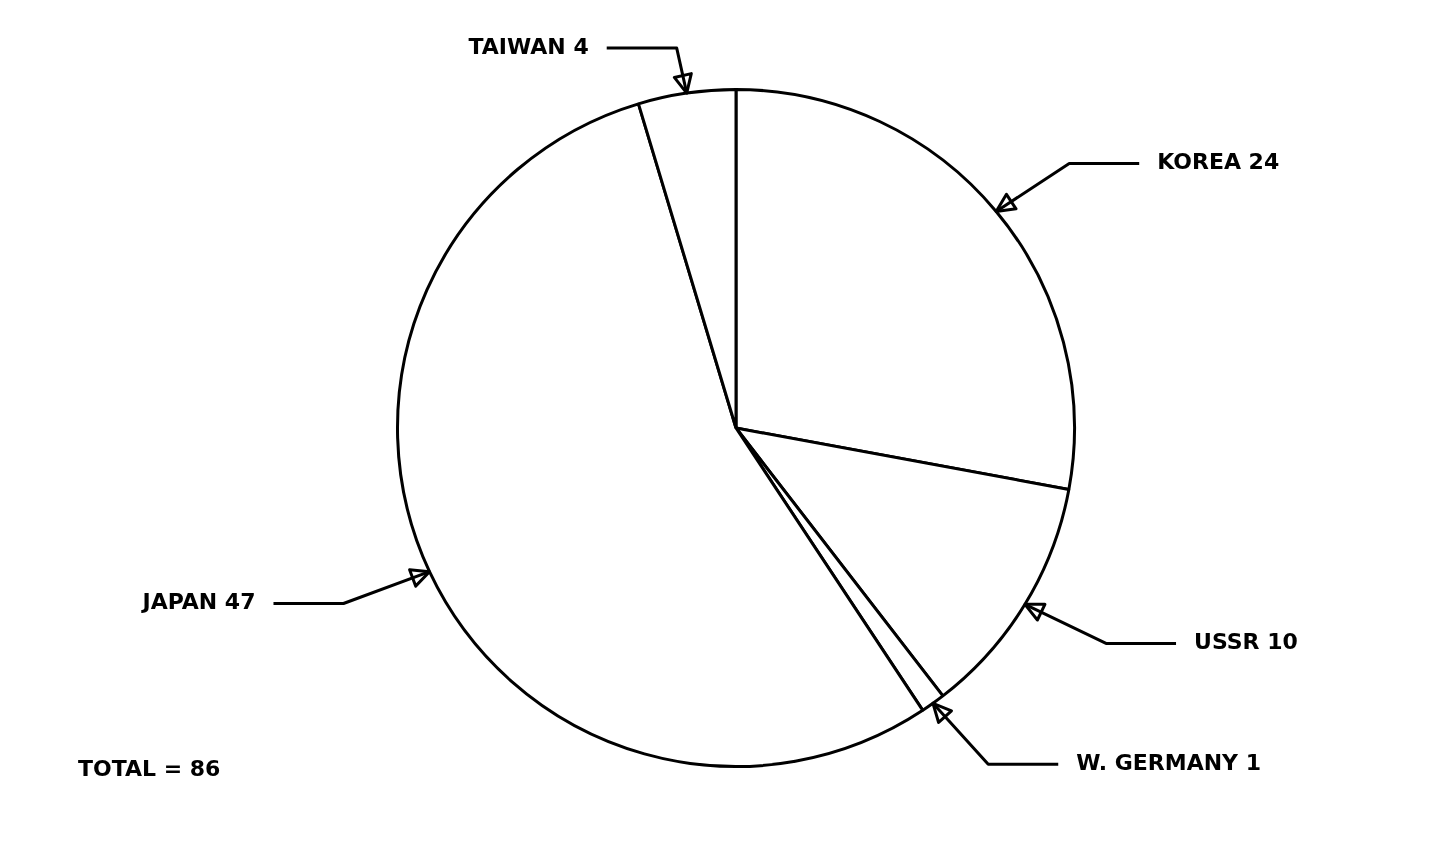  I want to click on text: TOTAL = 86, so click(149, 768).